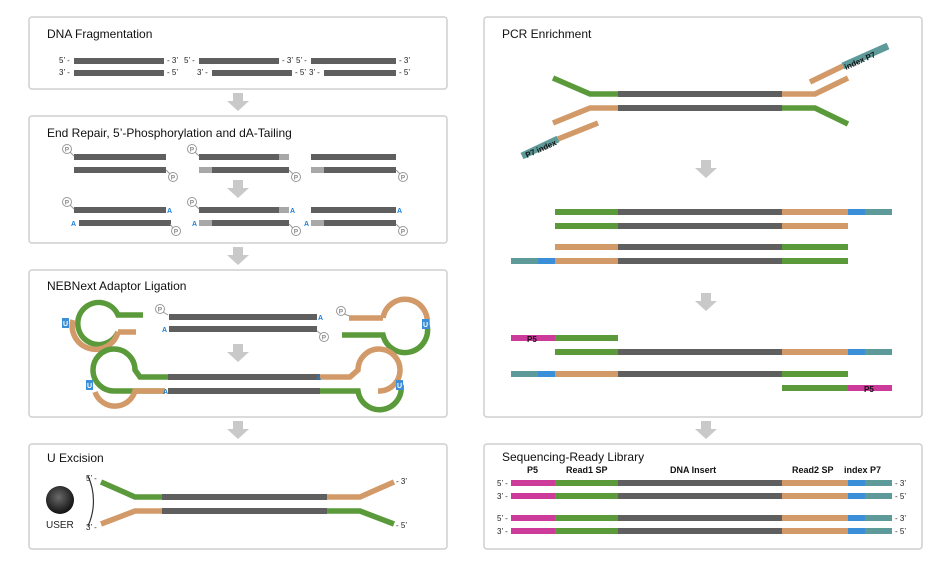 The image size is (950, 568). What do you see at coordinates (693, 470) in the screenshot?
I see `library-label-insert: DNA Insert` at bounding box center [693, 470].